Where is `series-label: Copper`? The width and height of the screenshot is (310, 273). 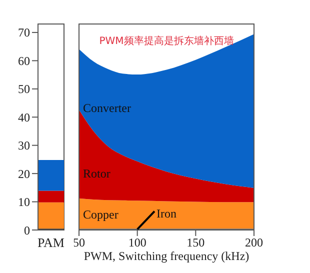
series-label: Copper is located at coordinates (100, 214).